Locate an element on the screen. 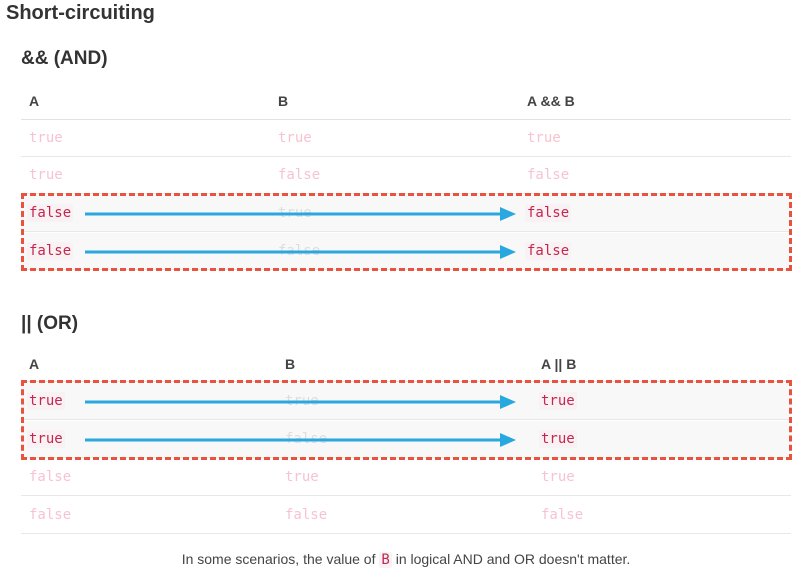  or-row-2-a: true is located at coordinates (46, 439).